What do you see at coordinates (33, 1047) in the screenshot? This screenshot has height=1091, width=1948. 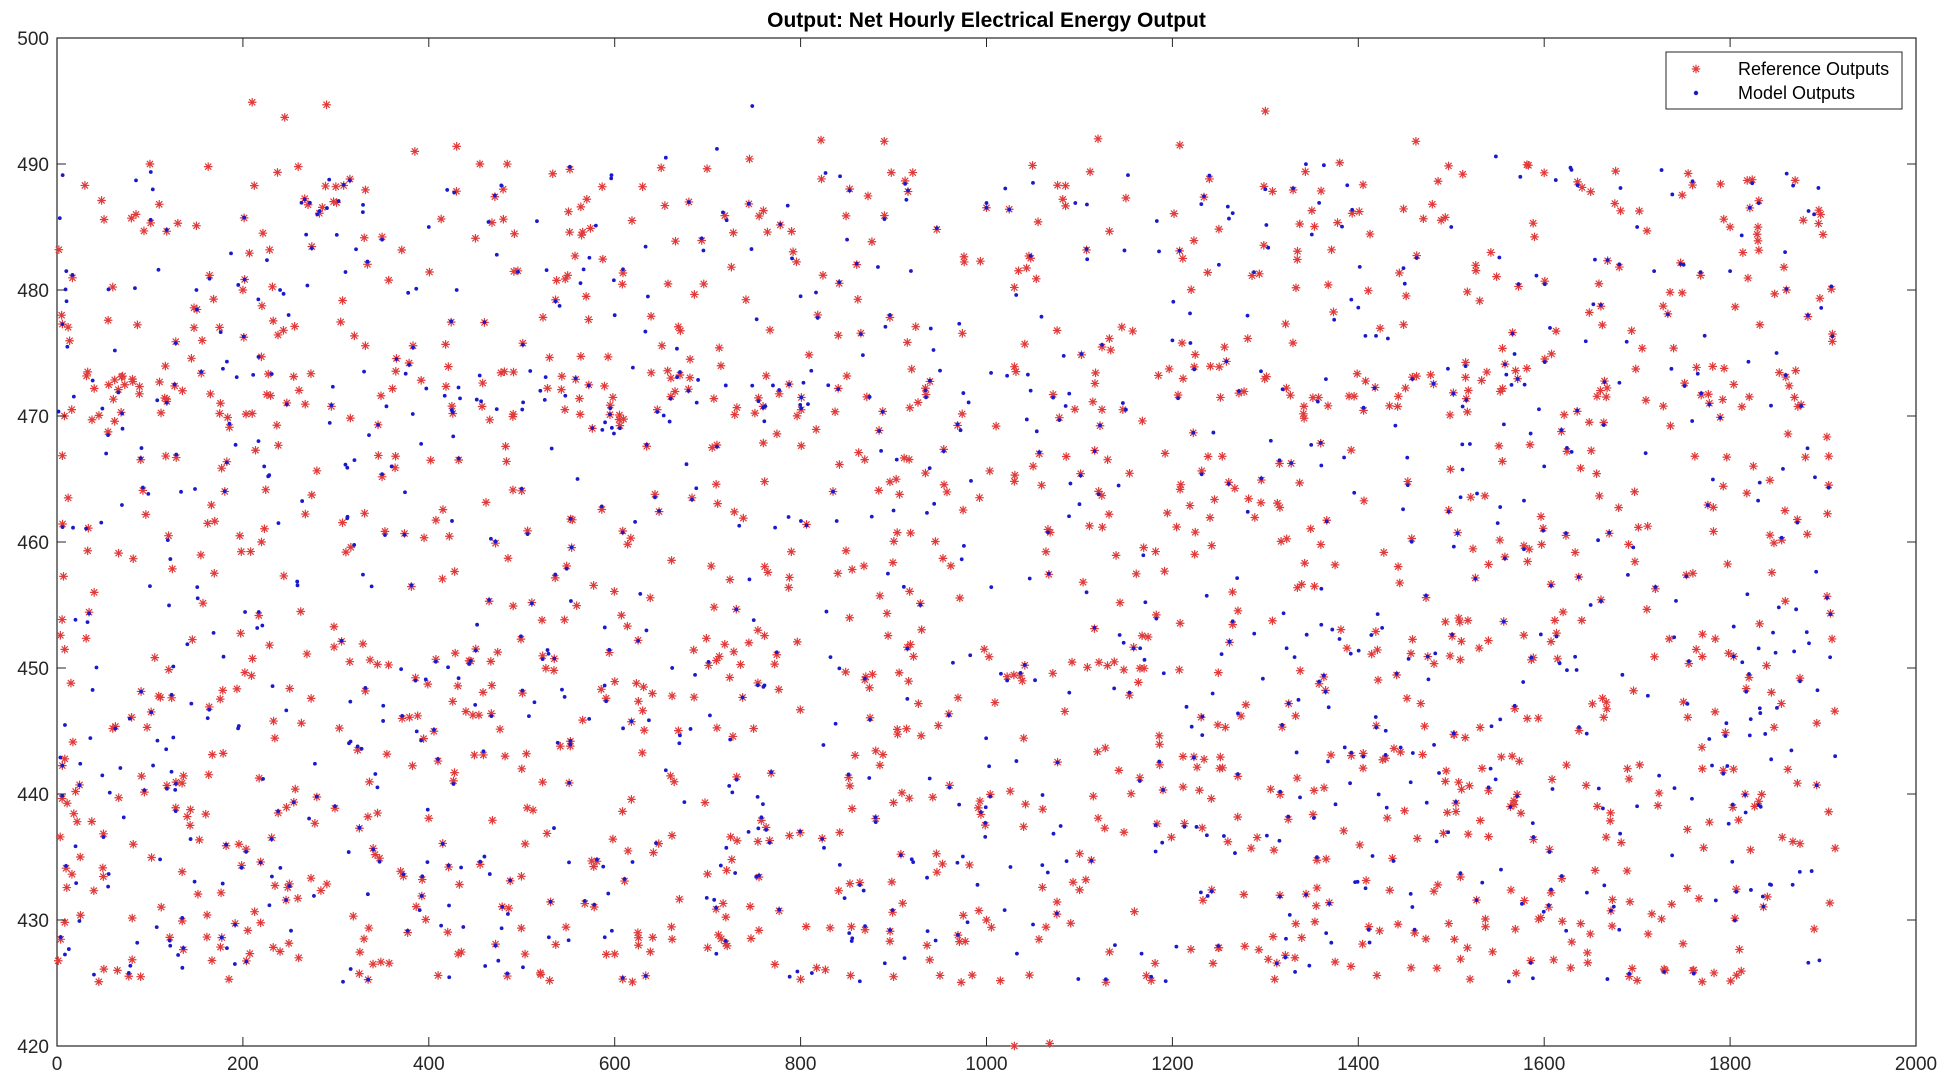 I see `y-tick-label: 420` at bounding box center [33, 1047].